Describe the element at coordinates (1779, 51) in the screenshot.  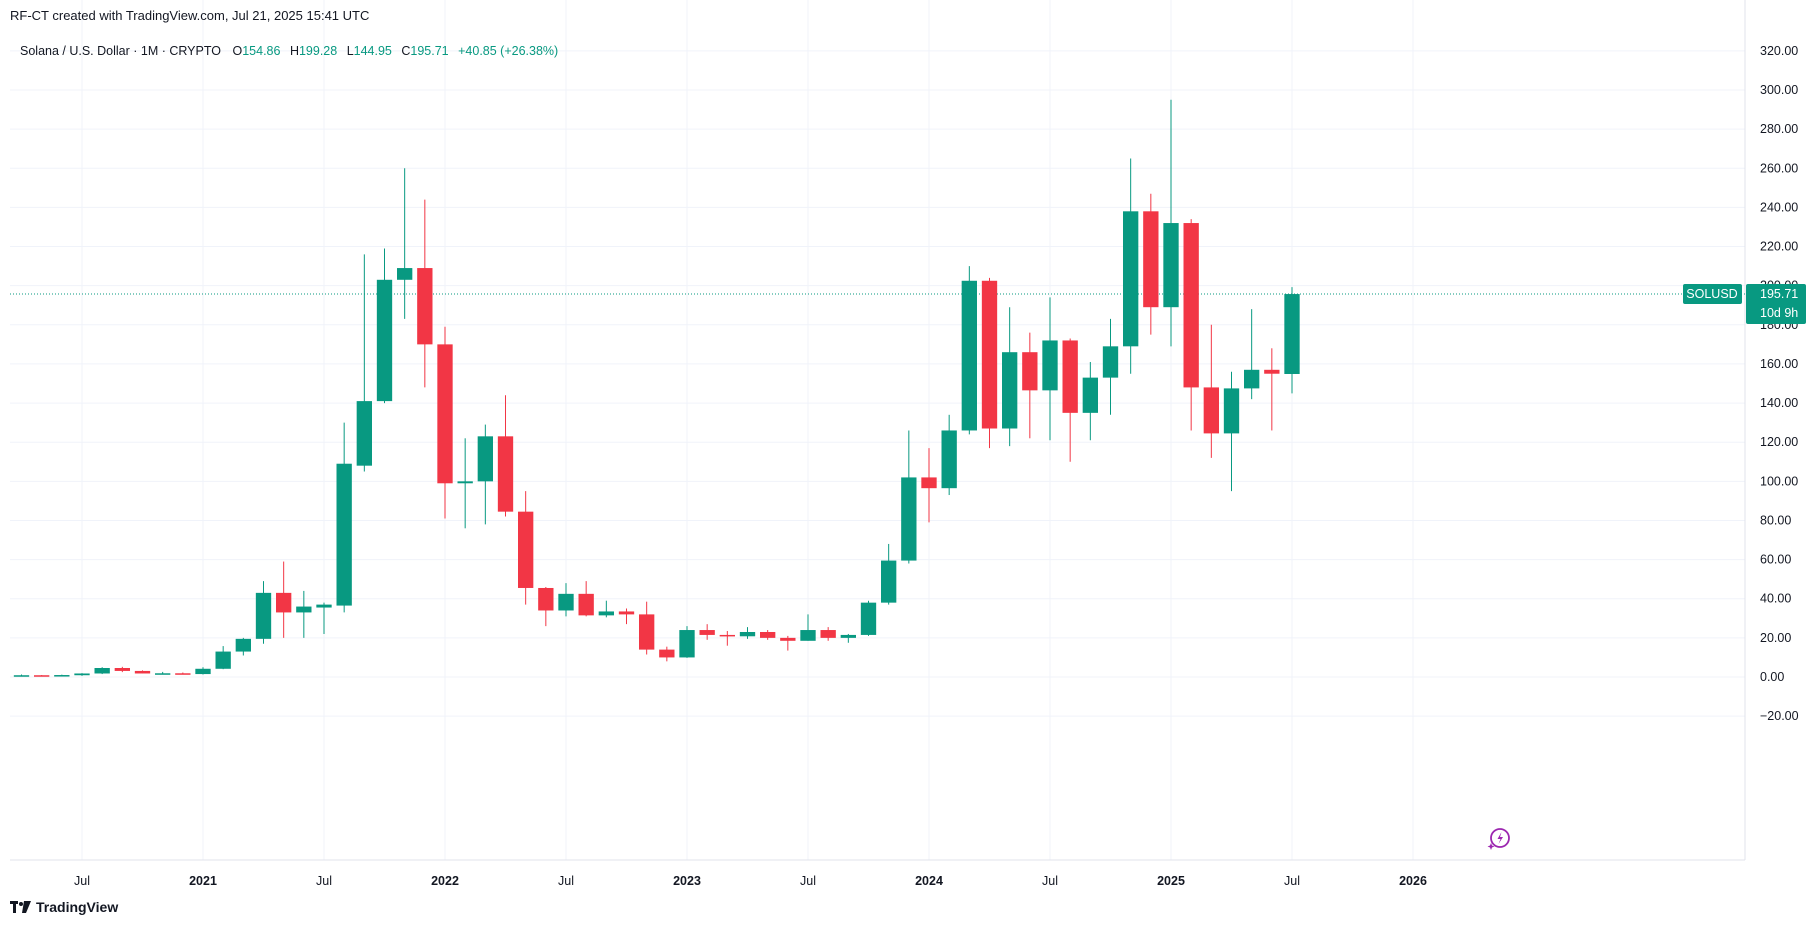
I see `y-tick-label: 320.00` at that location.